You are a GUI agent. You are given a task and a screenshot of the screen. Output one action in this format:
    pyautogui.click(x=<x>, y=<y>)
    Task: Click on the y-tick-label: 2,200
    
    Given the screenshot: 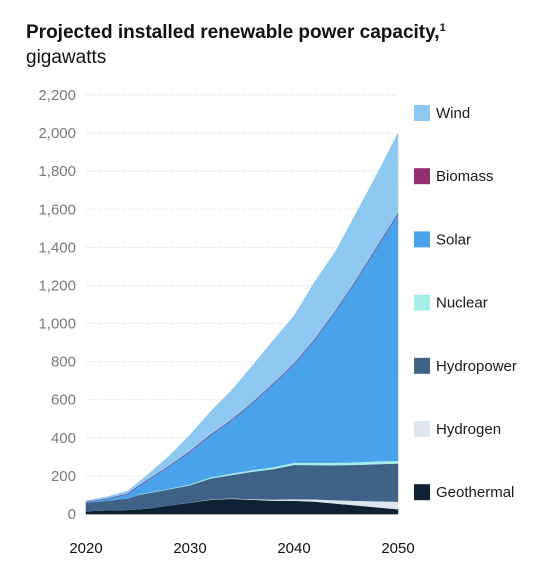 What is the action you would take?
    pyautogui.click(x=57, y=95)
    